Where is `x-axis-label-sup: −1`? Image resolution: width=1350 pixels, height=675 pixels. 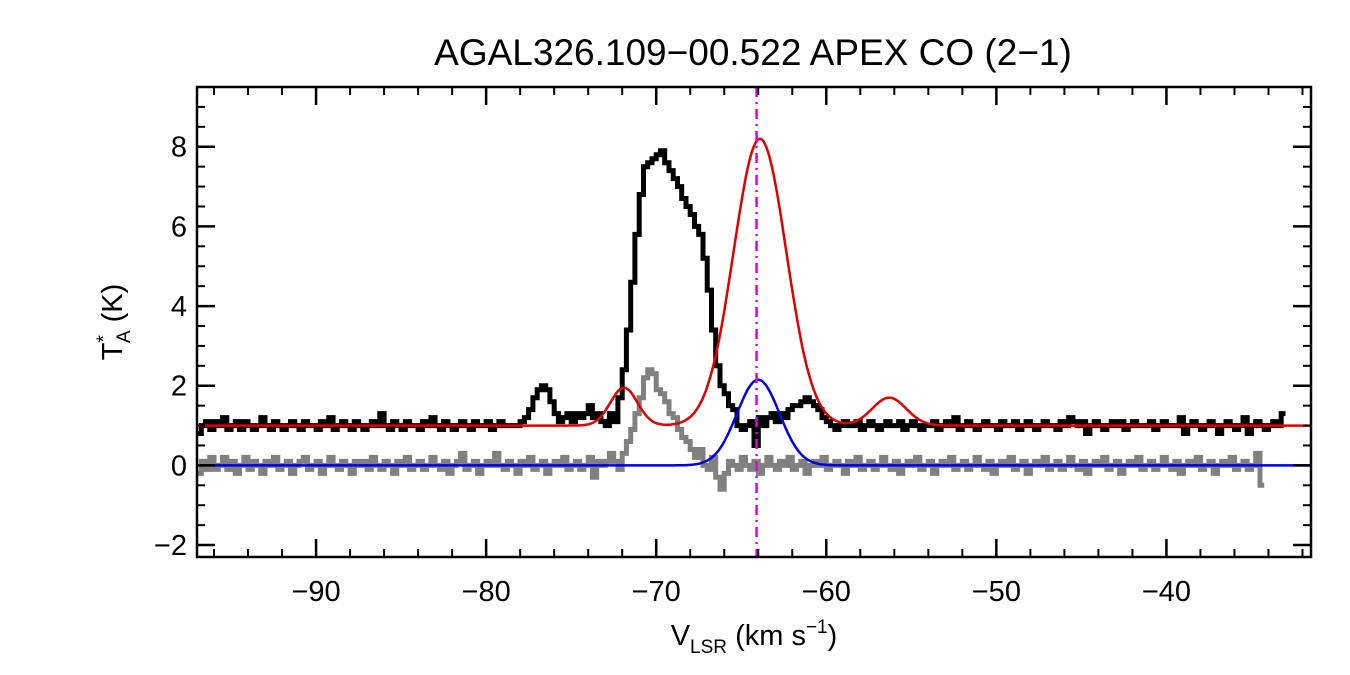 x-axis-label-sup: −1 is located at coordinates (817, 627).